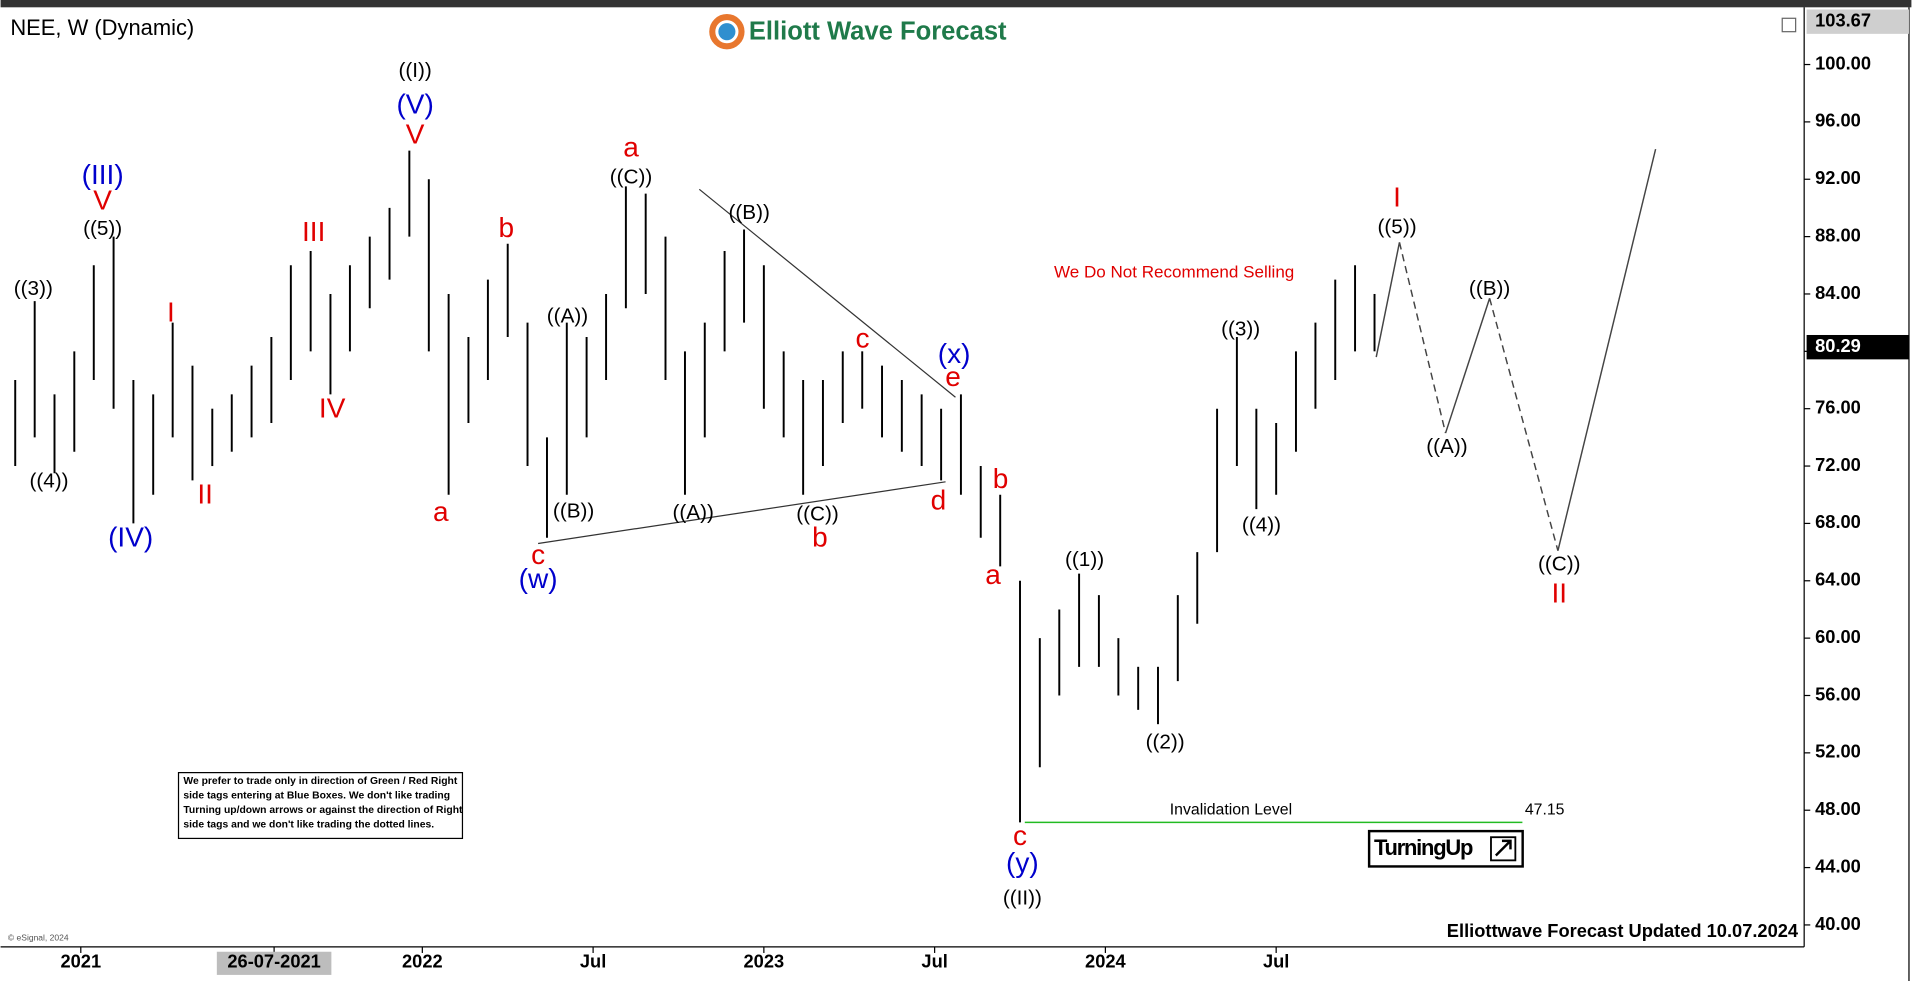 The height and width of the screenshot is (981, 1912). Describe the element at coordinates (1843, 19) in the screenshot. I see `top-price: 103.67` at that location.